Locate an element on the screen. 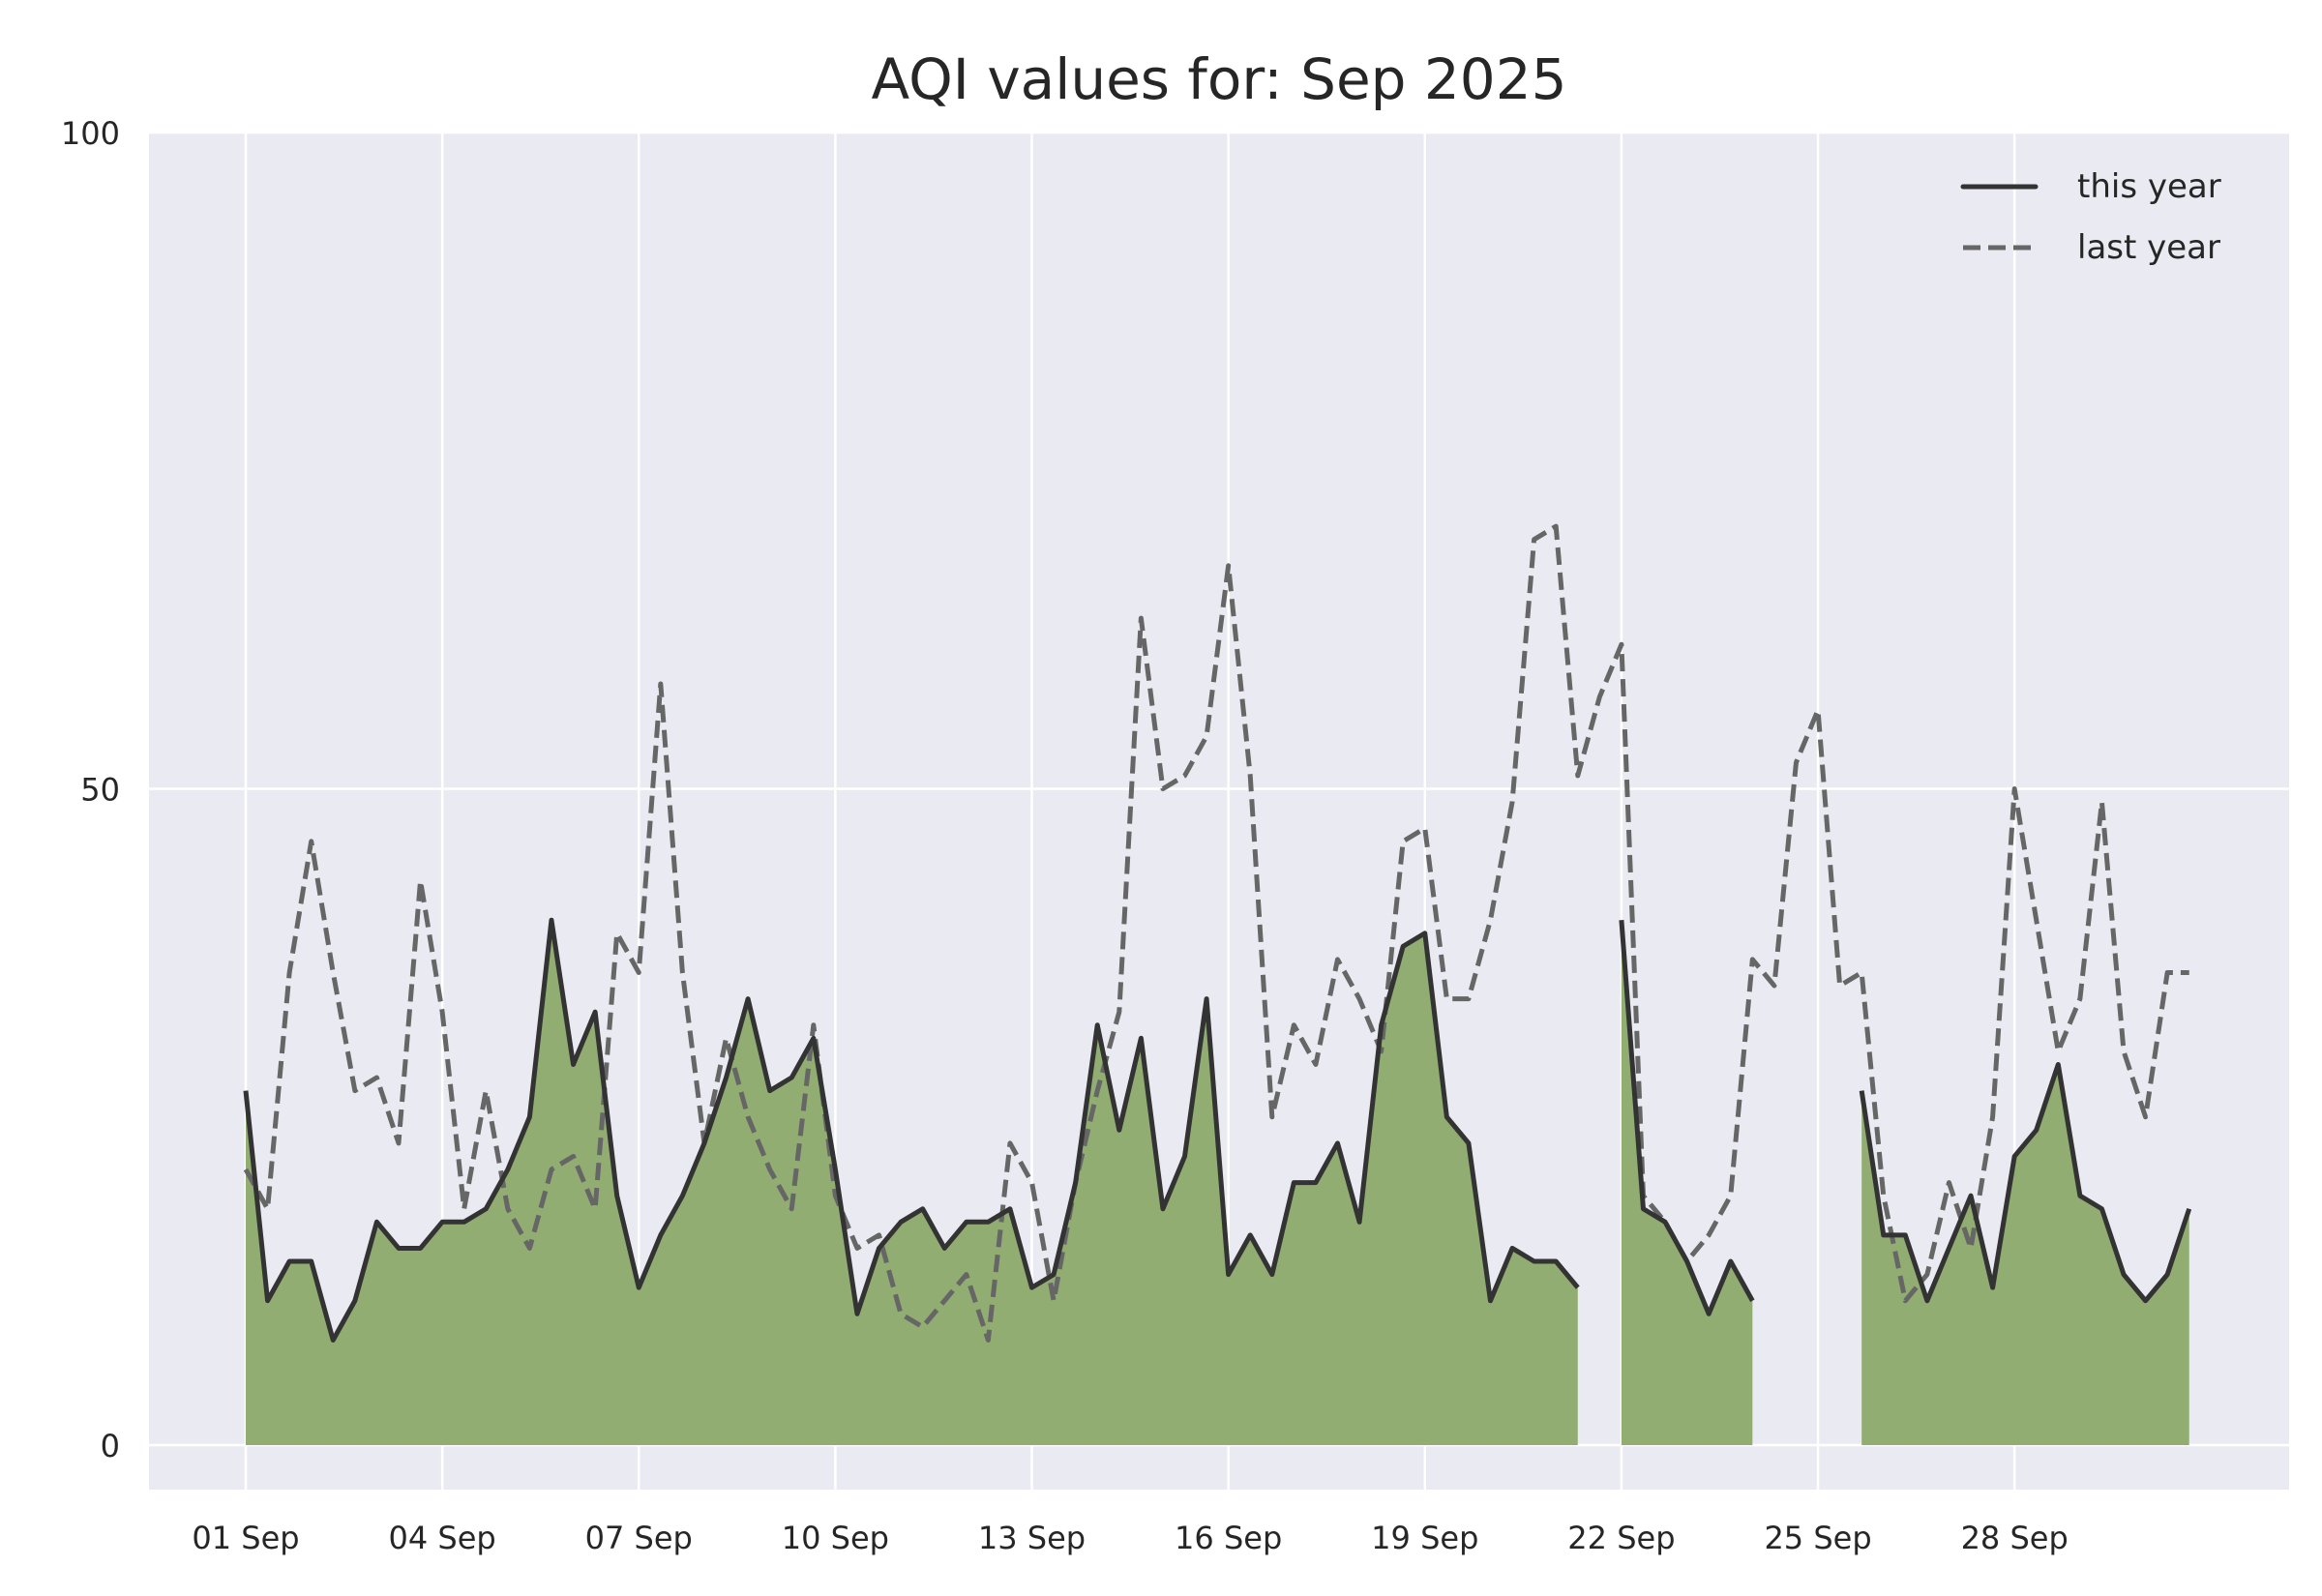  legend: this year last year is located at coordinates (2090, 217).